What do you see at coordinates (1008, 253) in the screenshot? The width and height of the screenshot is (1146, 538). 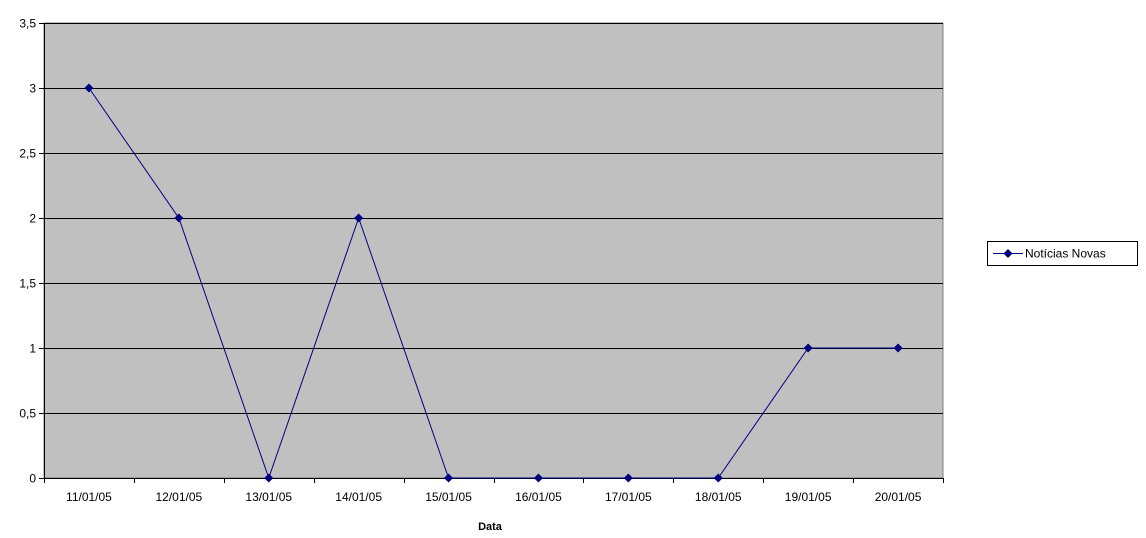 I see `legend-marker` at bounding box center [1008, 253].